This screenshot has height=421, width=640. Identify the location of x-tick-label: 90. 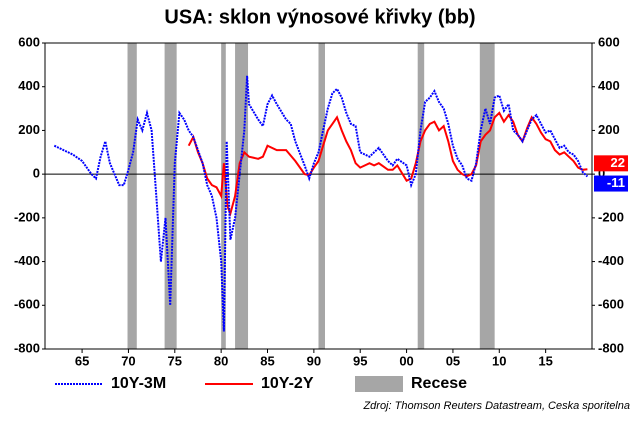
(314, 360).